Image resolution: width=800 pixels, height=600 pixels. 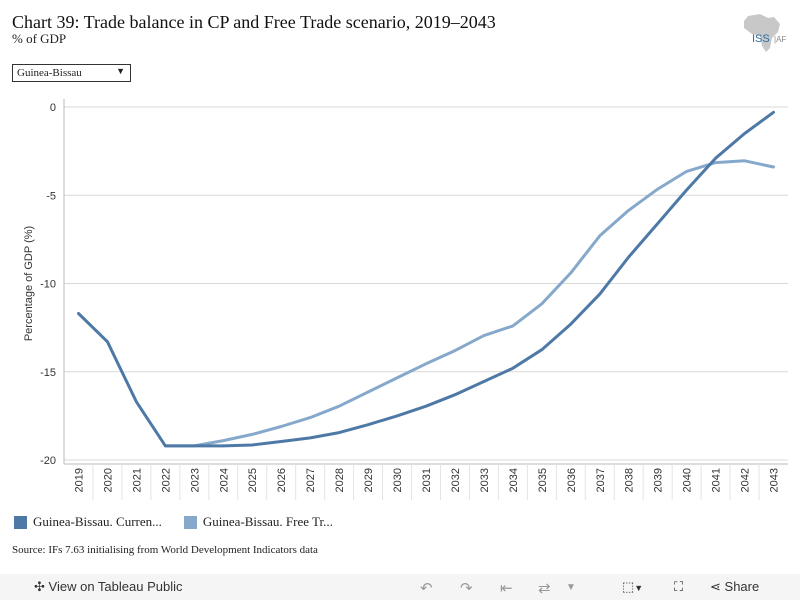 I want to click on chart-subtitle: % of GDP, so click(x=39, y=38).